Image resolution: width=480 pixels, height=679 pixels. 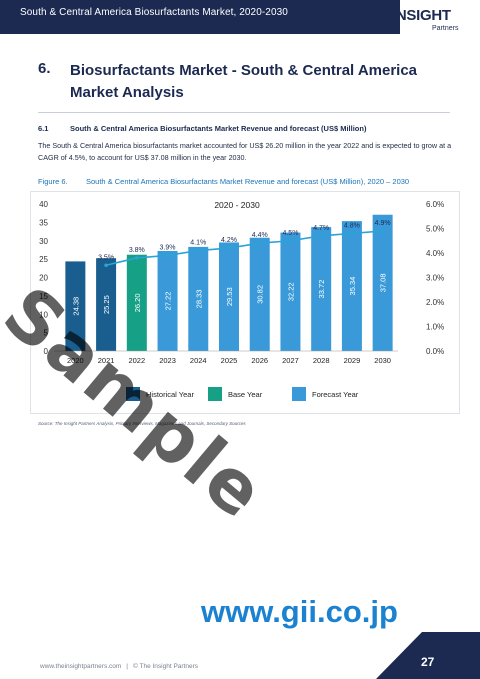 I want to click on x-tick-label: 2020, so click(x=75, y=360).